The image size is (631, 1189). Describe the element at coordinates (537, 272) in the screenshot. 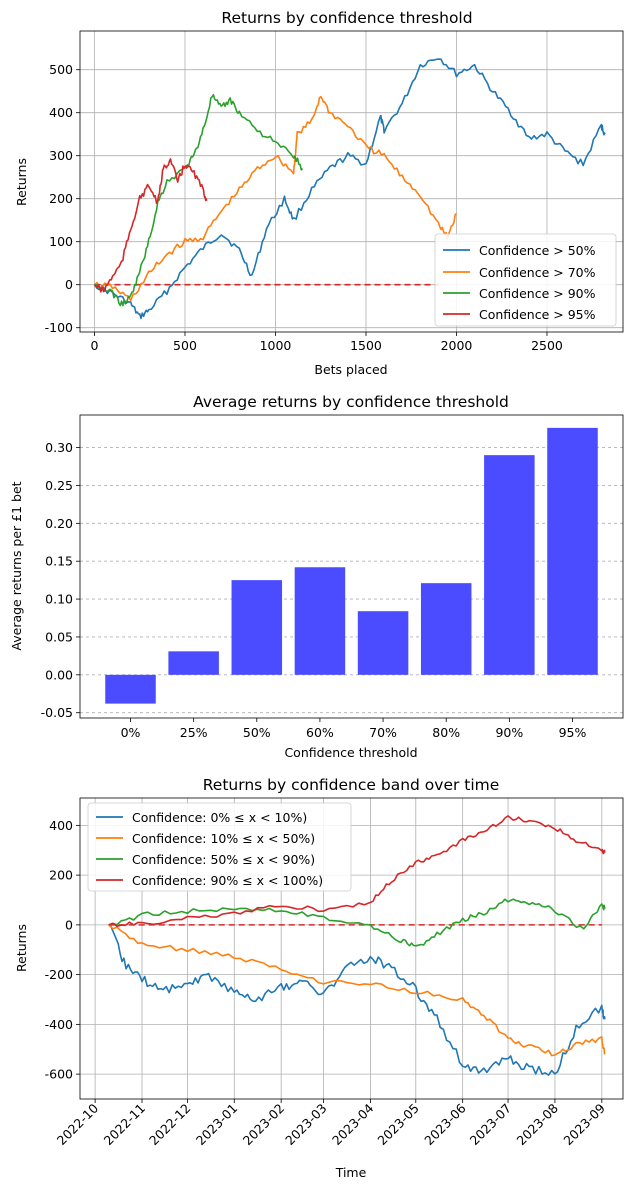

I see `legend-1-label-1: Confidence > 70%` at that location.